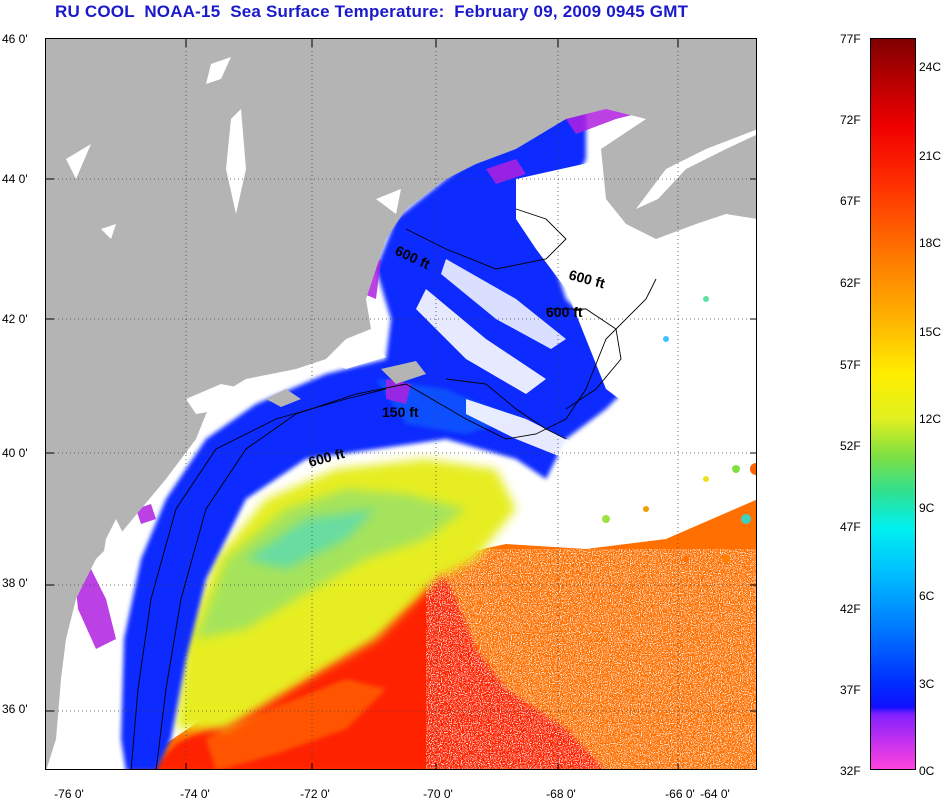  I want to click on lon-label-68: -68 0', so click(561, 794).